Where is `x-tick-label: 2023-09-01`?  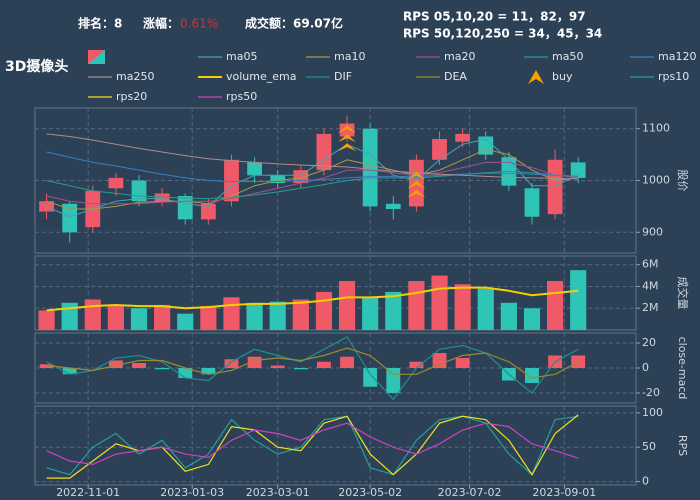 x-tick-label: 2023-09-01 is located at coordinates (564, 492).